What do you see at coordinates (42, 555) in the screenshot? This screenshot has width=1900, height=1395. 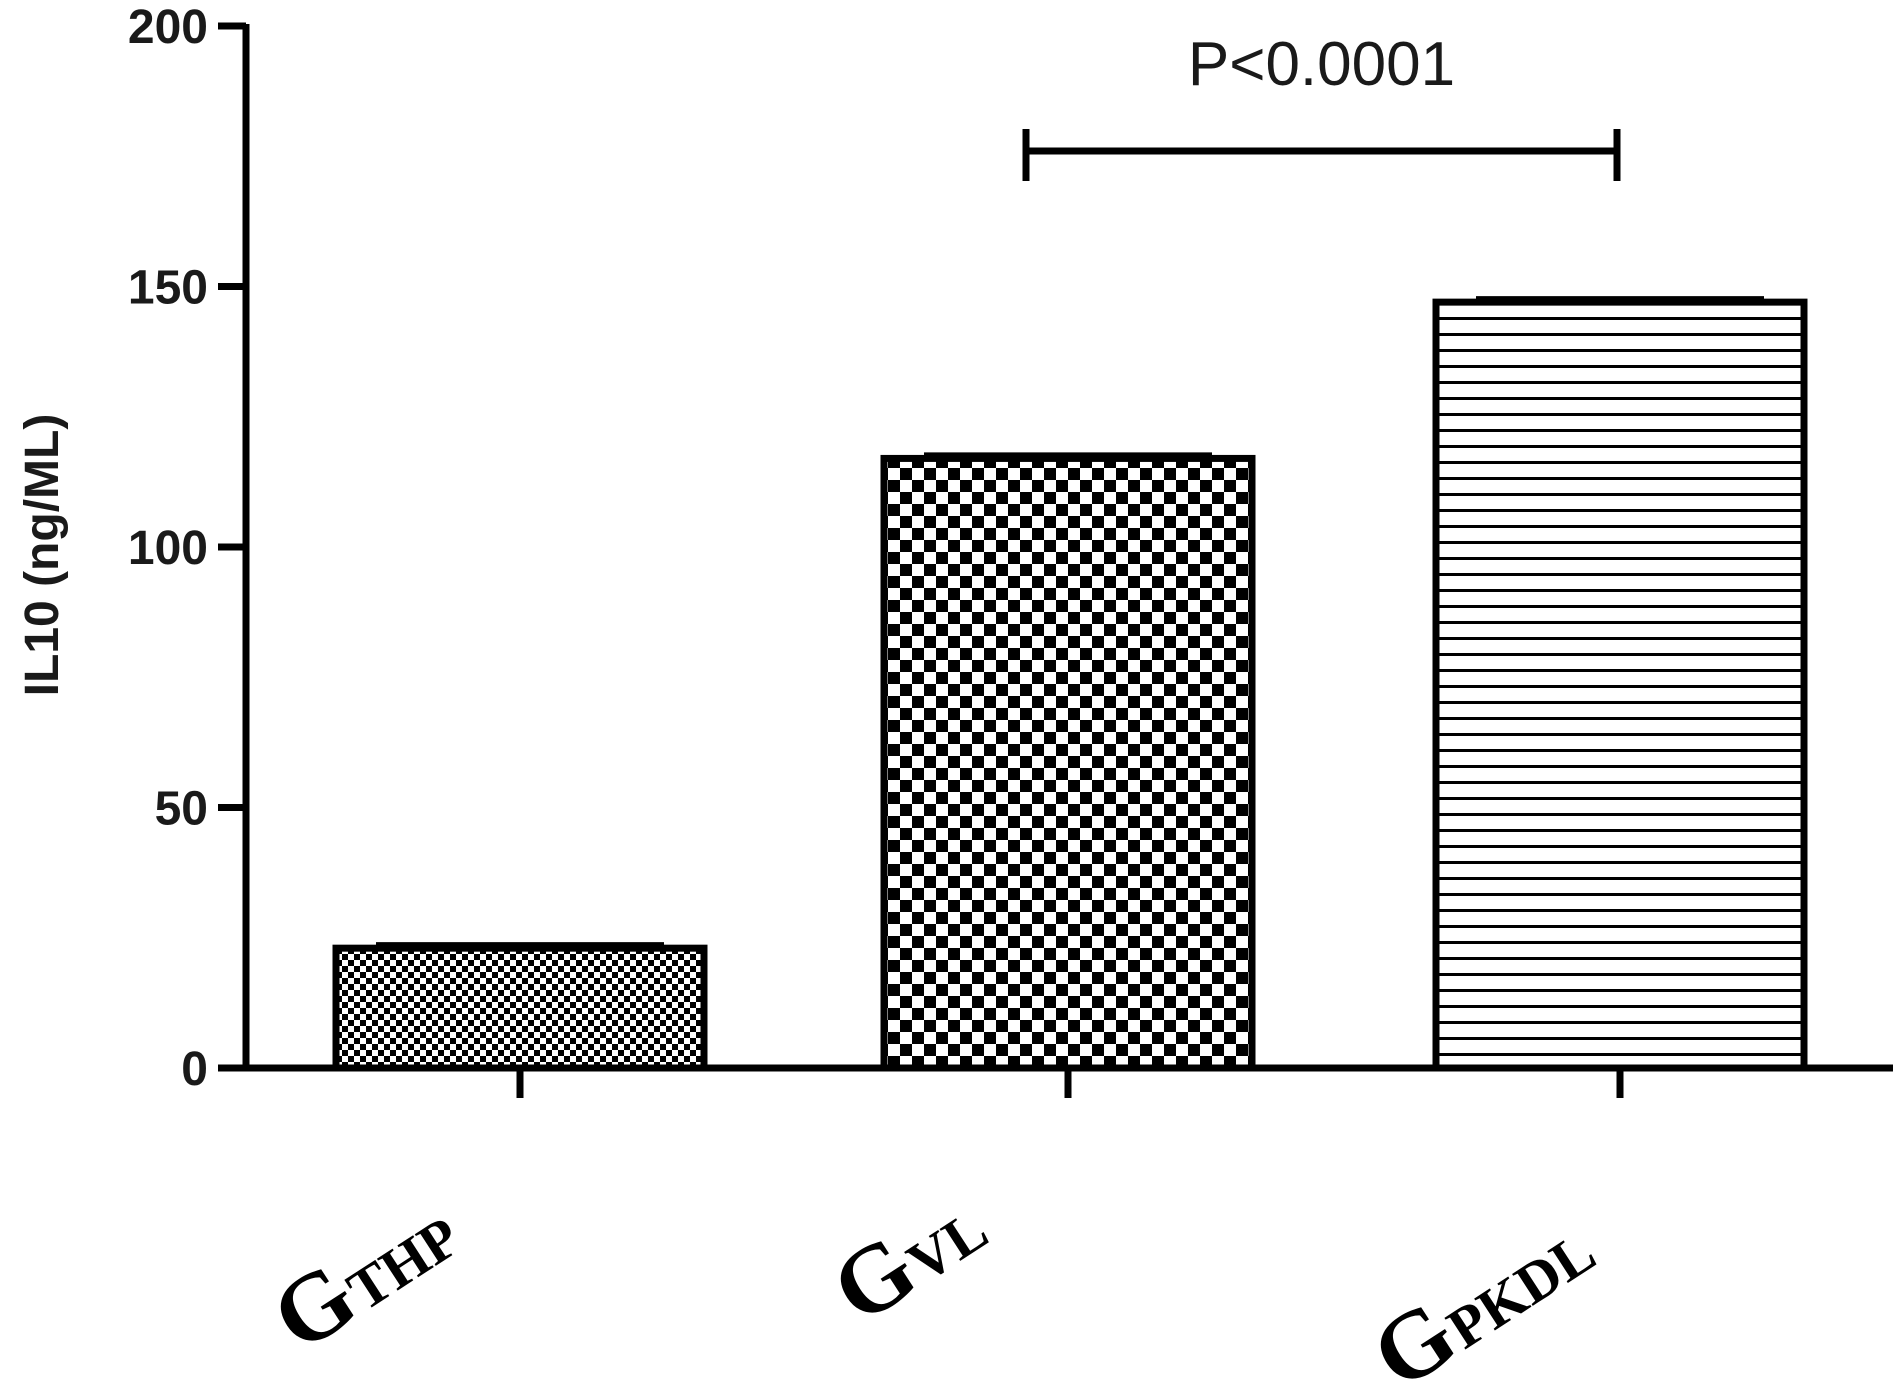 I see `y-axis-title: IL10 (ng/ML)` at bounding box center [42, 555].